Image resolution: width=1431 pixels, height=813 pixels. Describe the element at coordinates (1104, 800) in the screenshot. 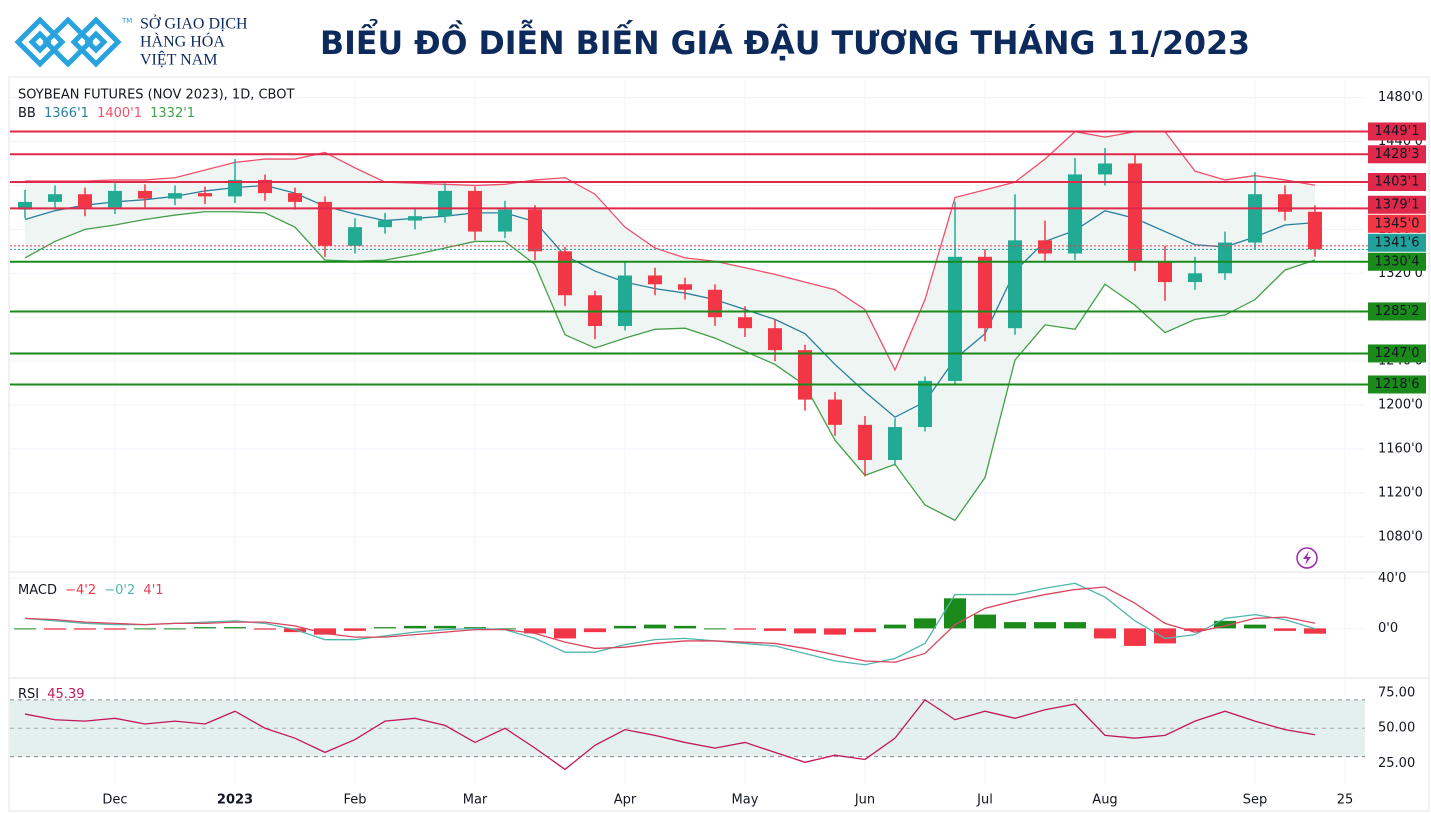

I see `x-tick-label: Aug` at that location.